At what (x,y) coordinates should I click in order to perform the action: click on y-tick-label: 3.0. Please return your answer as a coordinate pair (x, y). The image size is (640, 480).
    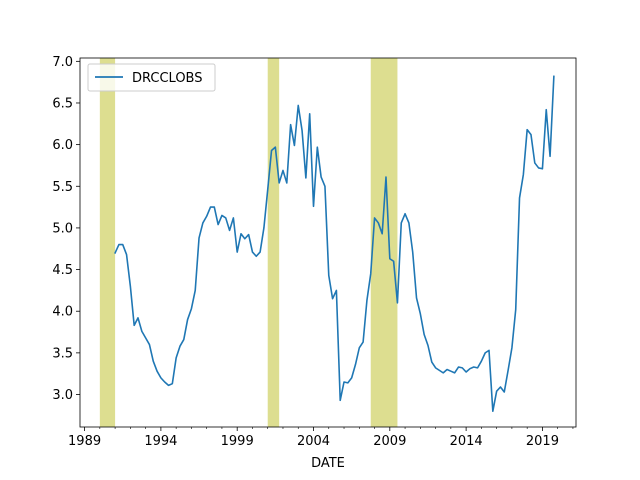
    Looking at the image, I should click on (62, 395).